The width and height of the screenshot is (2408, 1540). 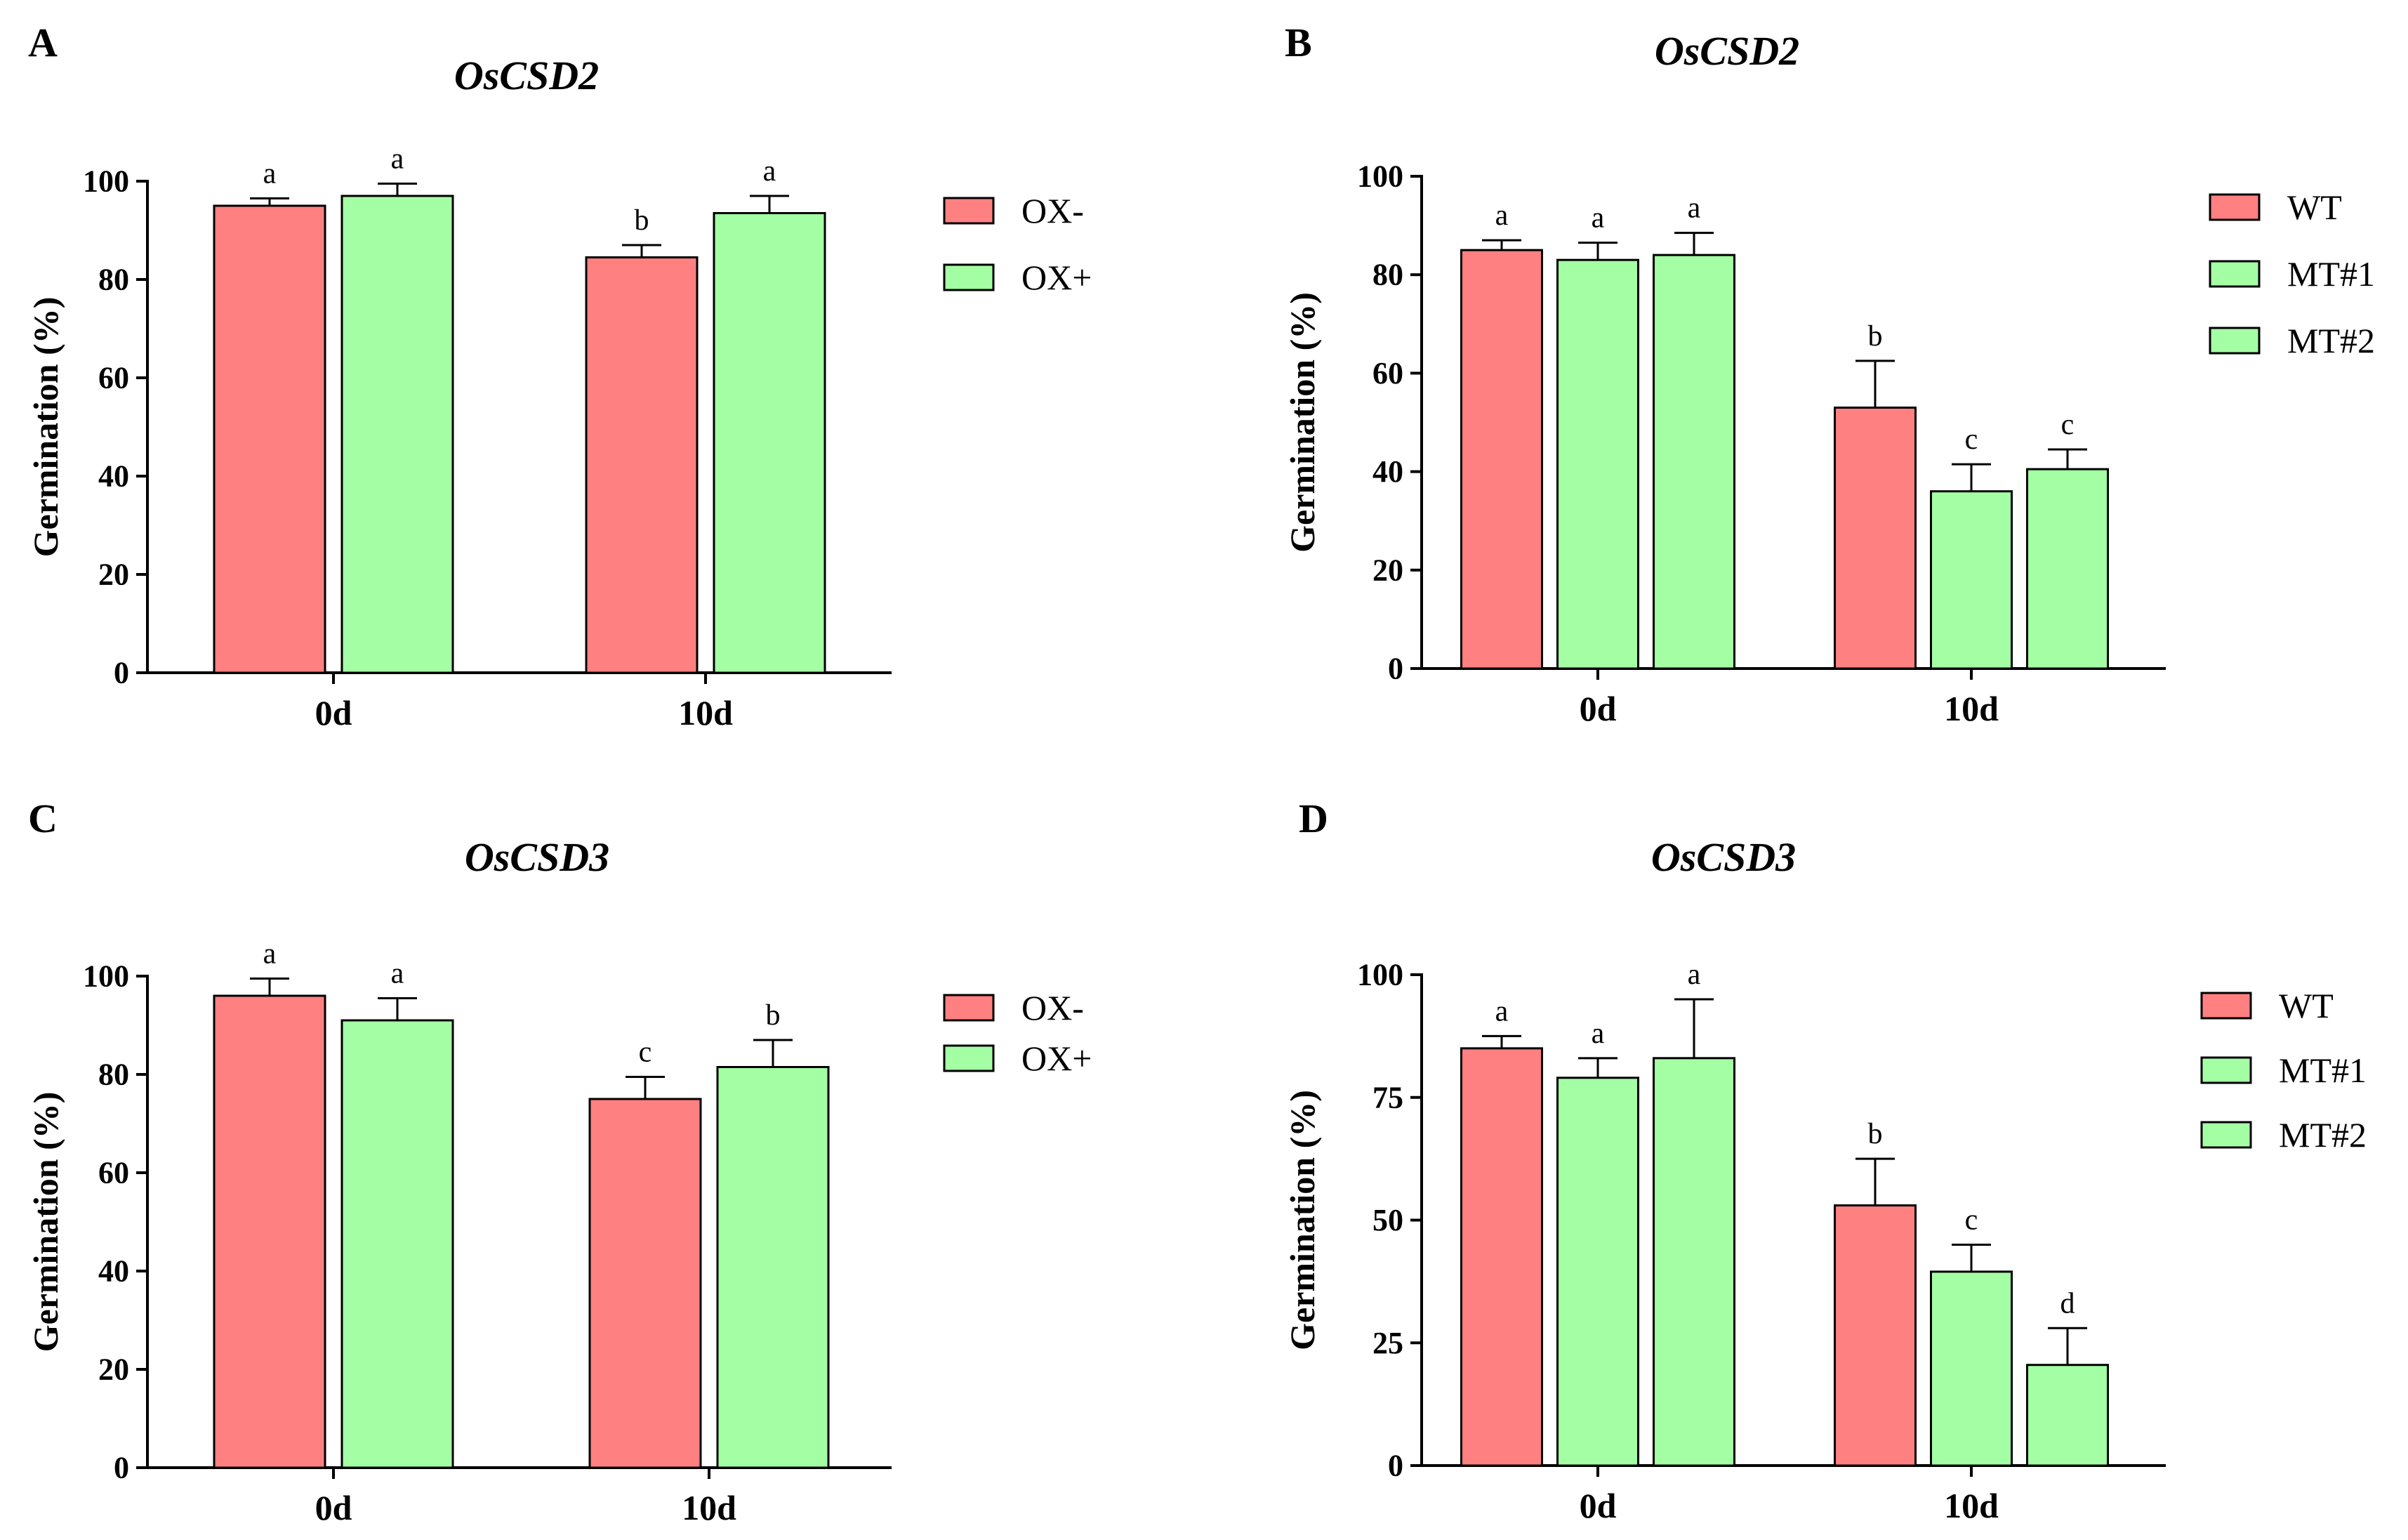 I want to click on panel-letter: A, so click(x=43, y=42).